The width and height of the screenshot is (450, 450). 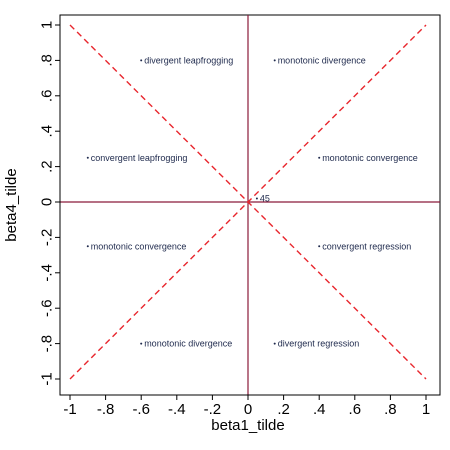 What do you see at coordinates (283, 409) in the screenshot?
I see `x-tick-label: .2` at bounding box center [283, 409].